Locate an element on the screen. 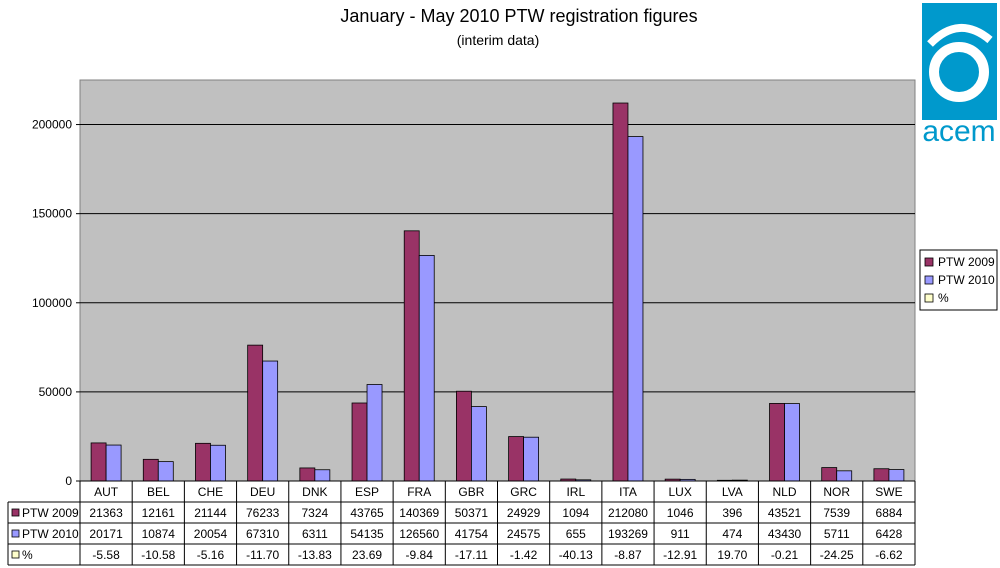 The height and width of the screenshot is (568, 1000). table-cell: 1094 is located at coordinates (575, 513).